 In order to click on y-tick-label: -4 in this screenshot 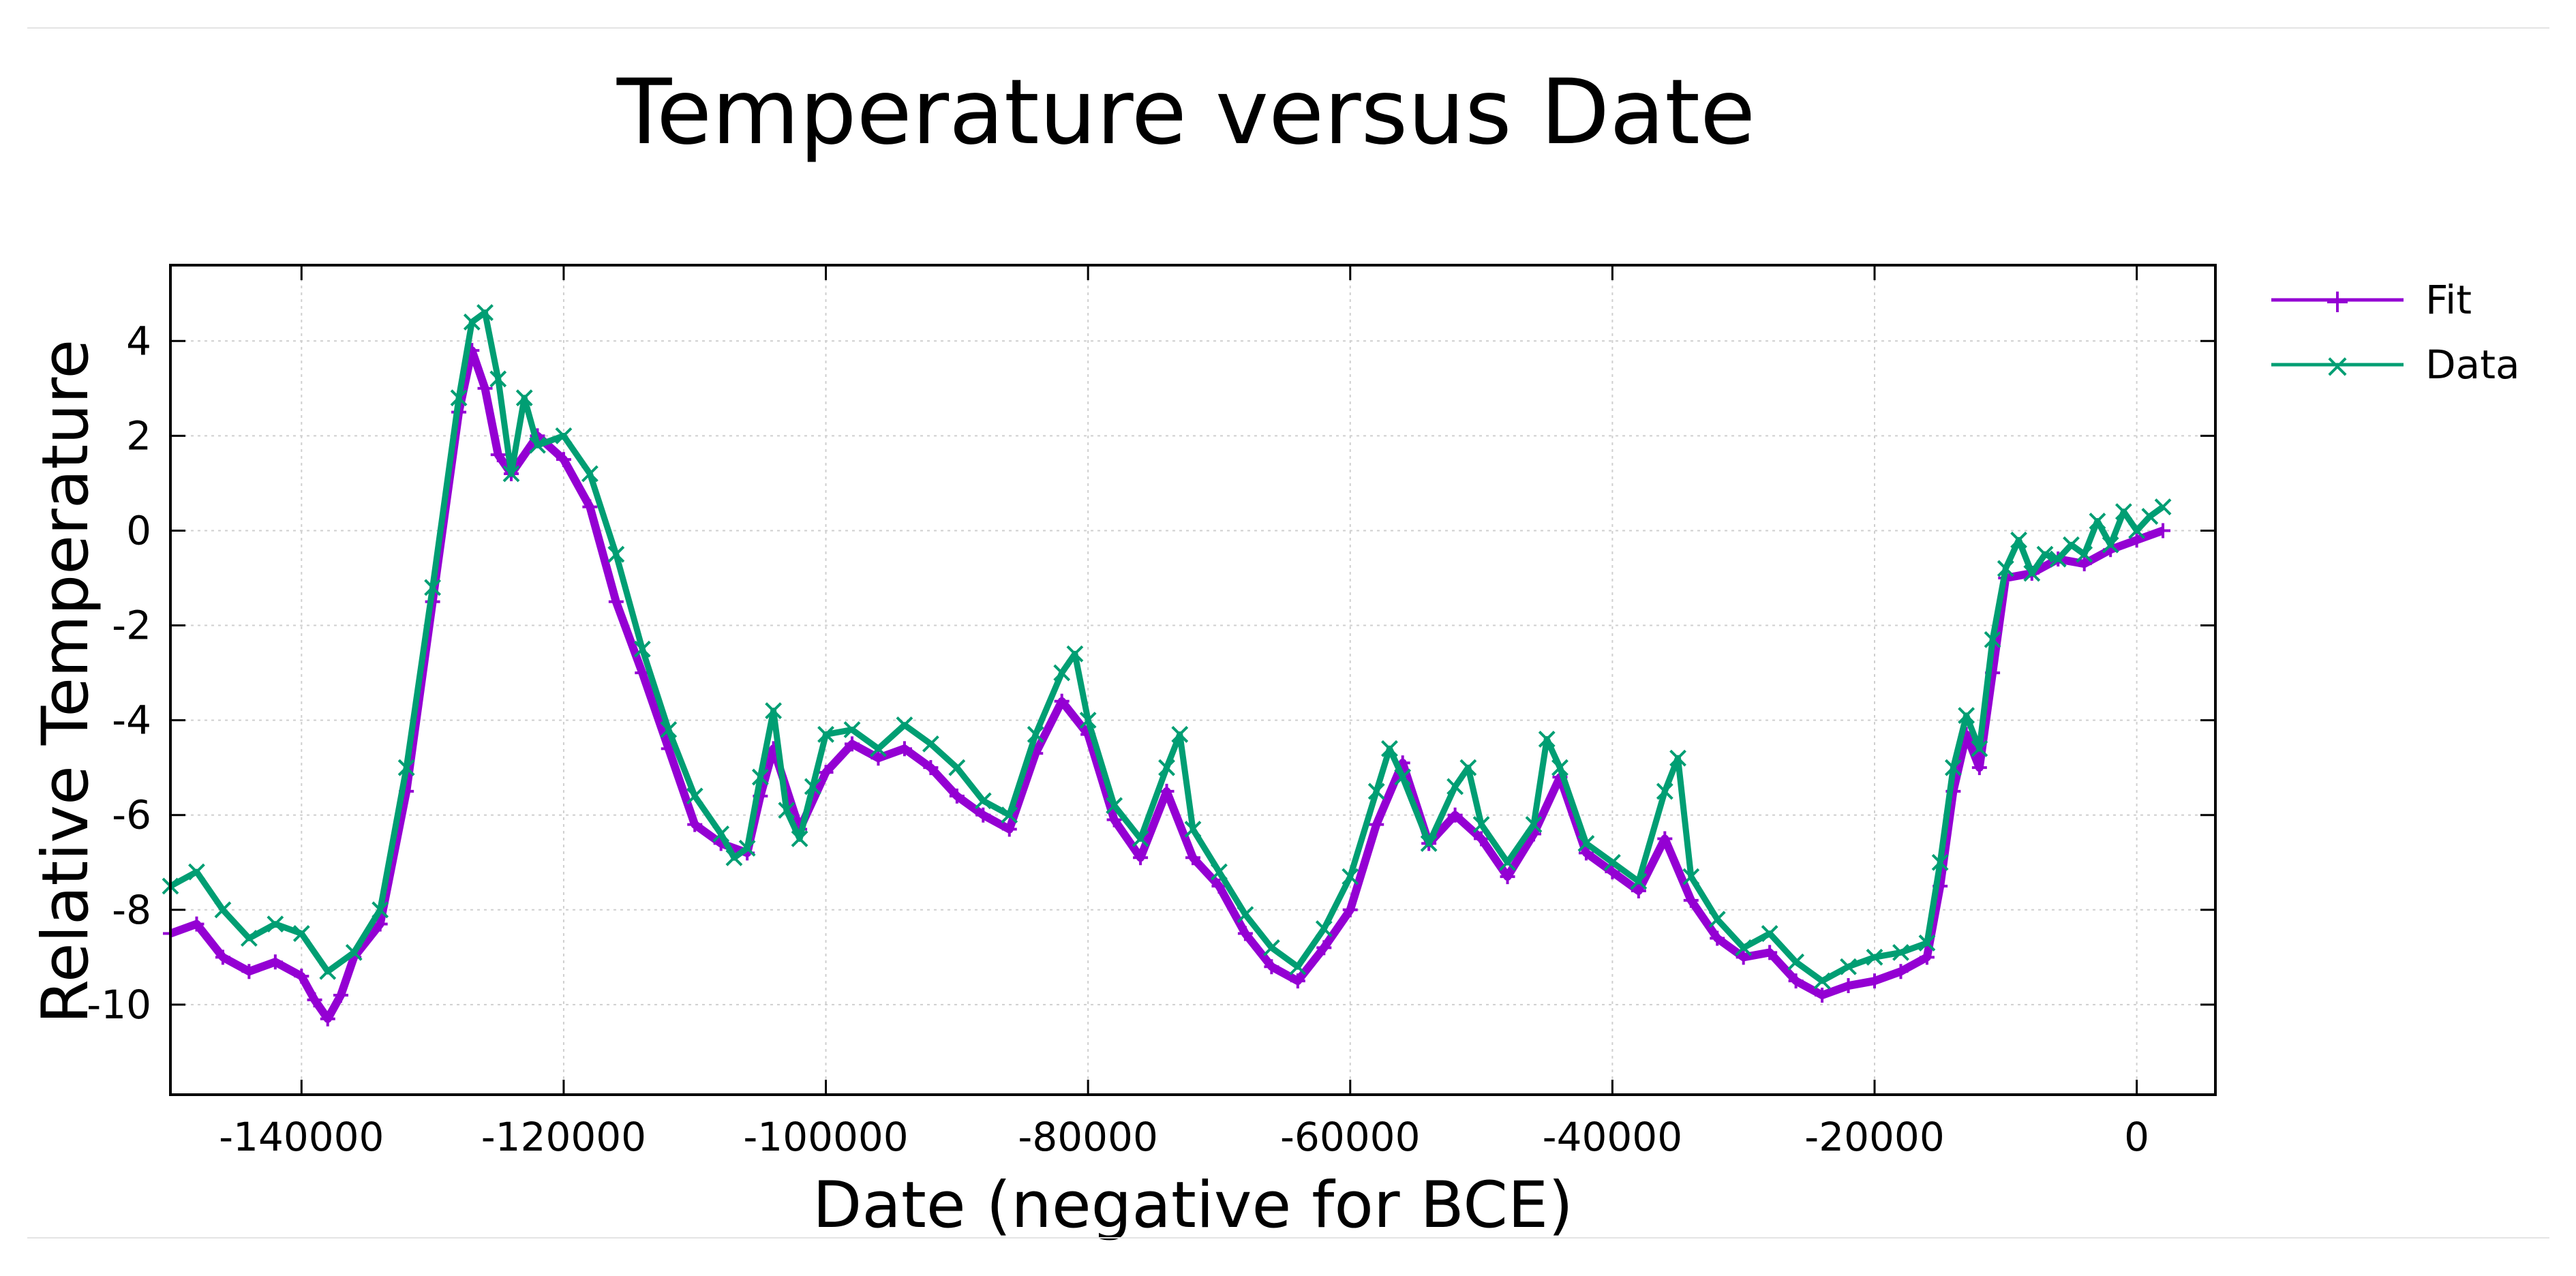, I will do `click(131, 720)`.